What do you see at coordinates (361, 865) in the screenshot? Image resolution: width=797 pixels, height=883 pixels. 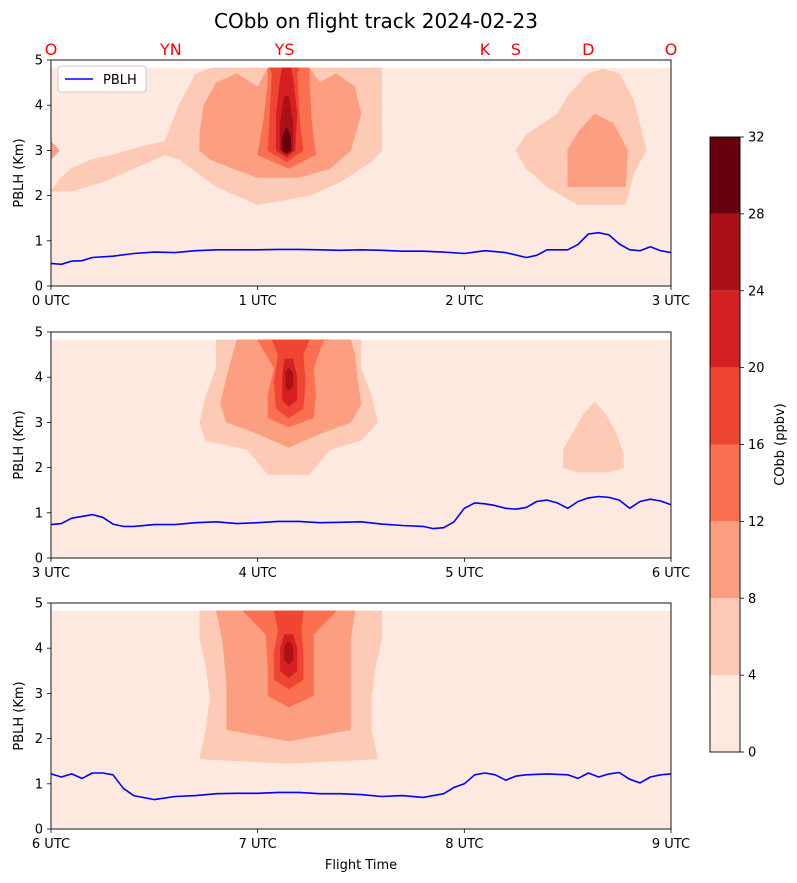 I see `x-axis-label: Flight Time` at bounding box center [361, 865].